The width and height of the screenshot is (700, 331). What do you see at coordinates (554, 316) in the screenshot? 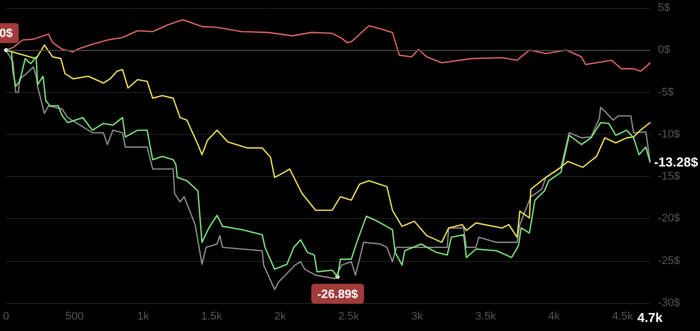
I see `x-tick-label: 4k` at bounding box center [554, 316].